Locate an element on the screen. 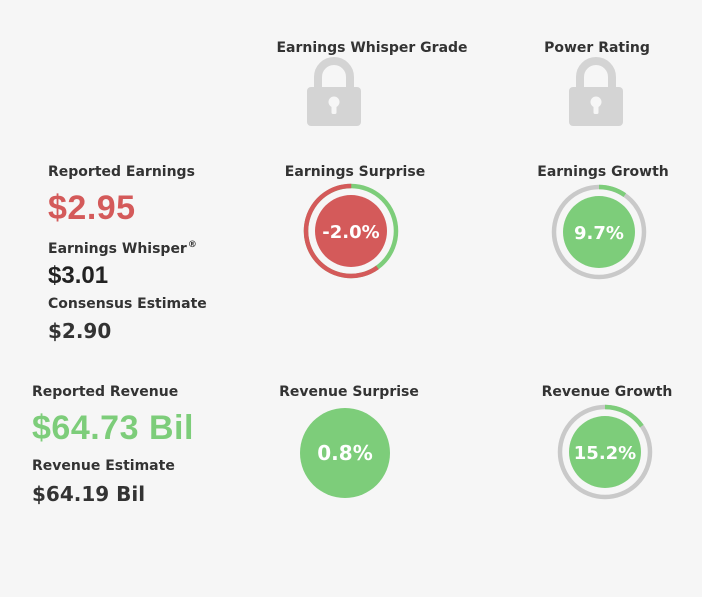 The width and height of the screenshot is (702, 597). reported-earnings-value: $2.95 is located at coordinates (92, 208).